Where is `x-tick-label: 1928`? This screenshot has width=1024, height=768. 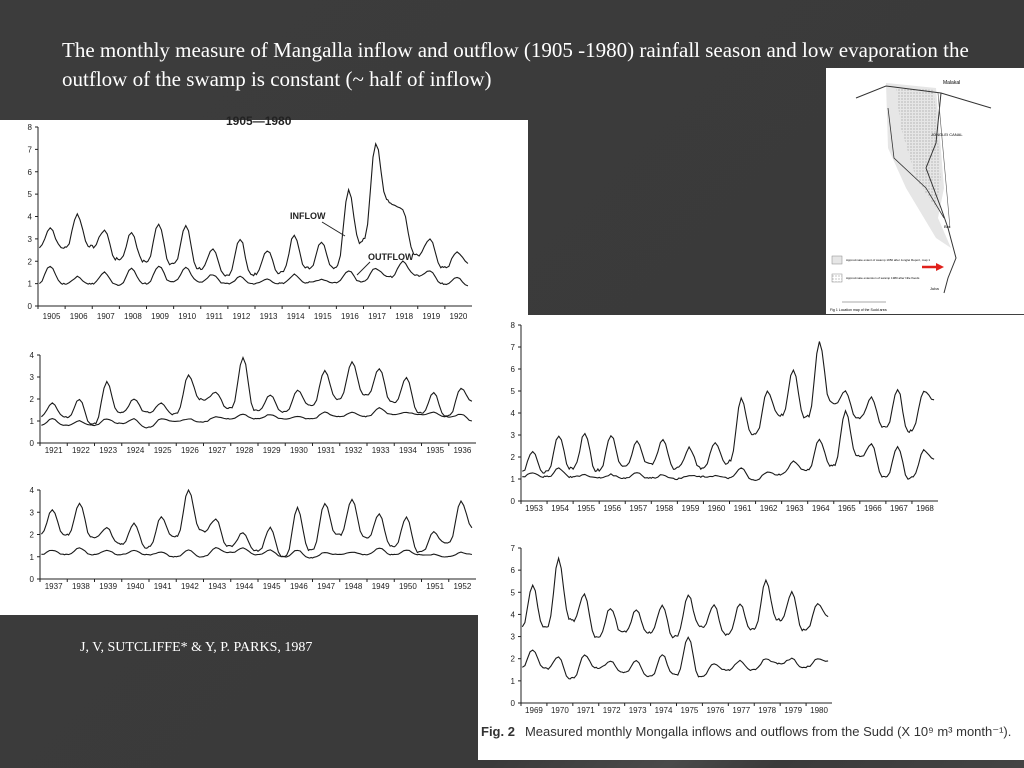 x-tick-label: 1928 is located at coordinates (244, 450).